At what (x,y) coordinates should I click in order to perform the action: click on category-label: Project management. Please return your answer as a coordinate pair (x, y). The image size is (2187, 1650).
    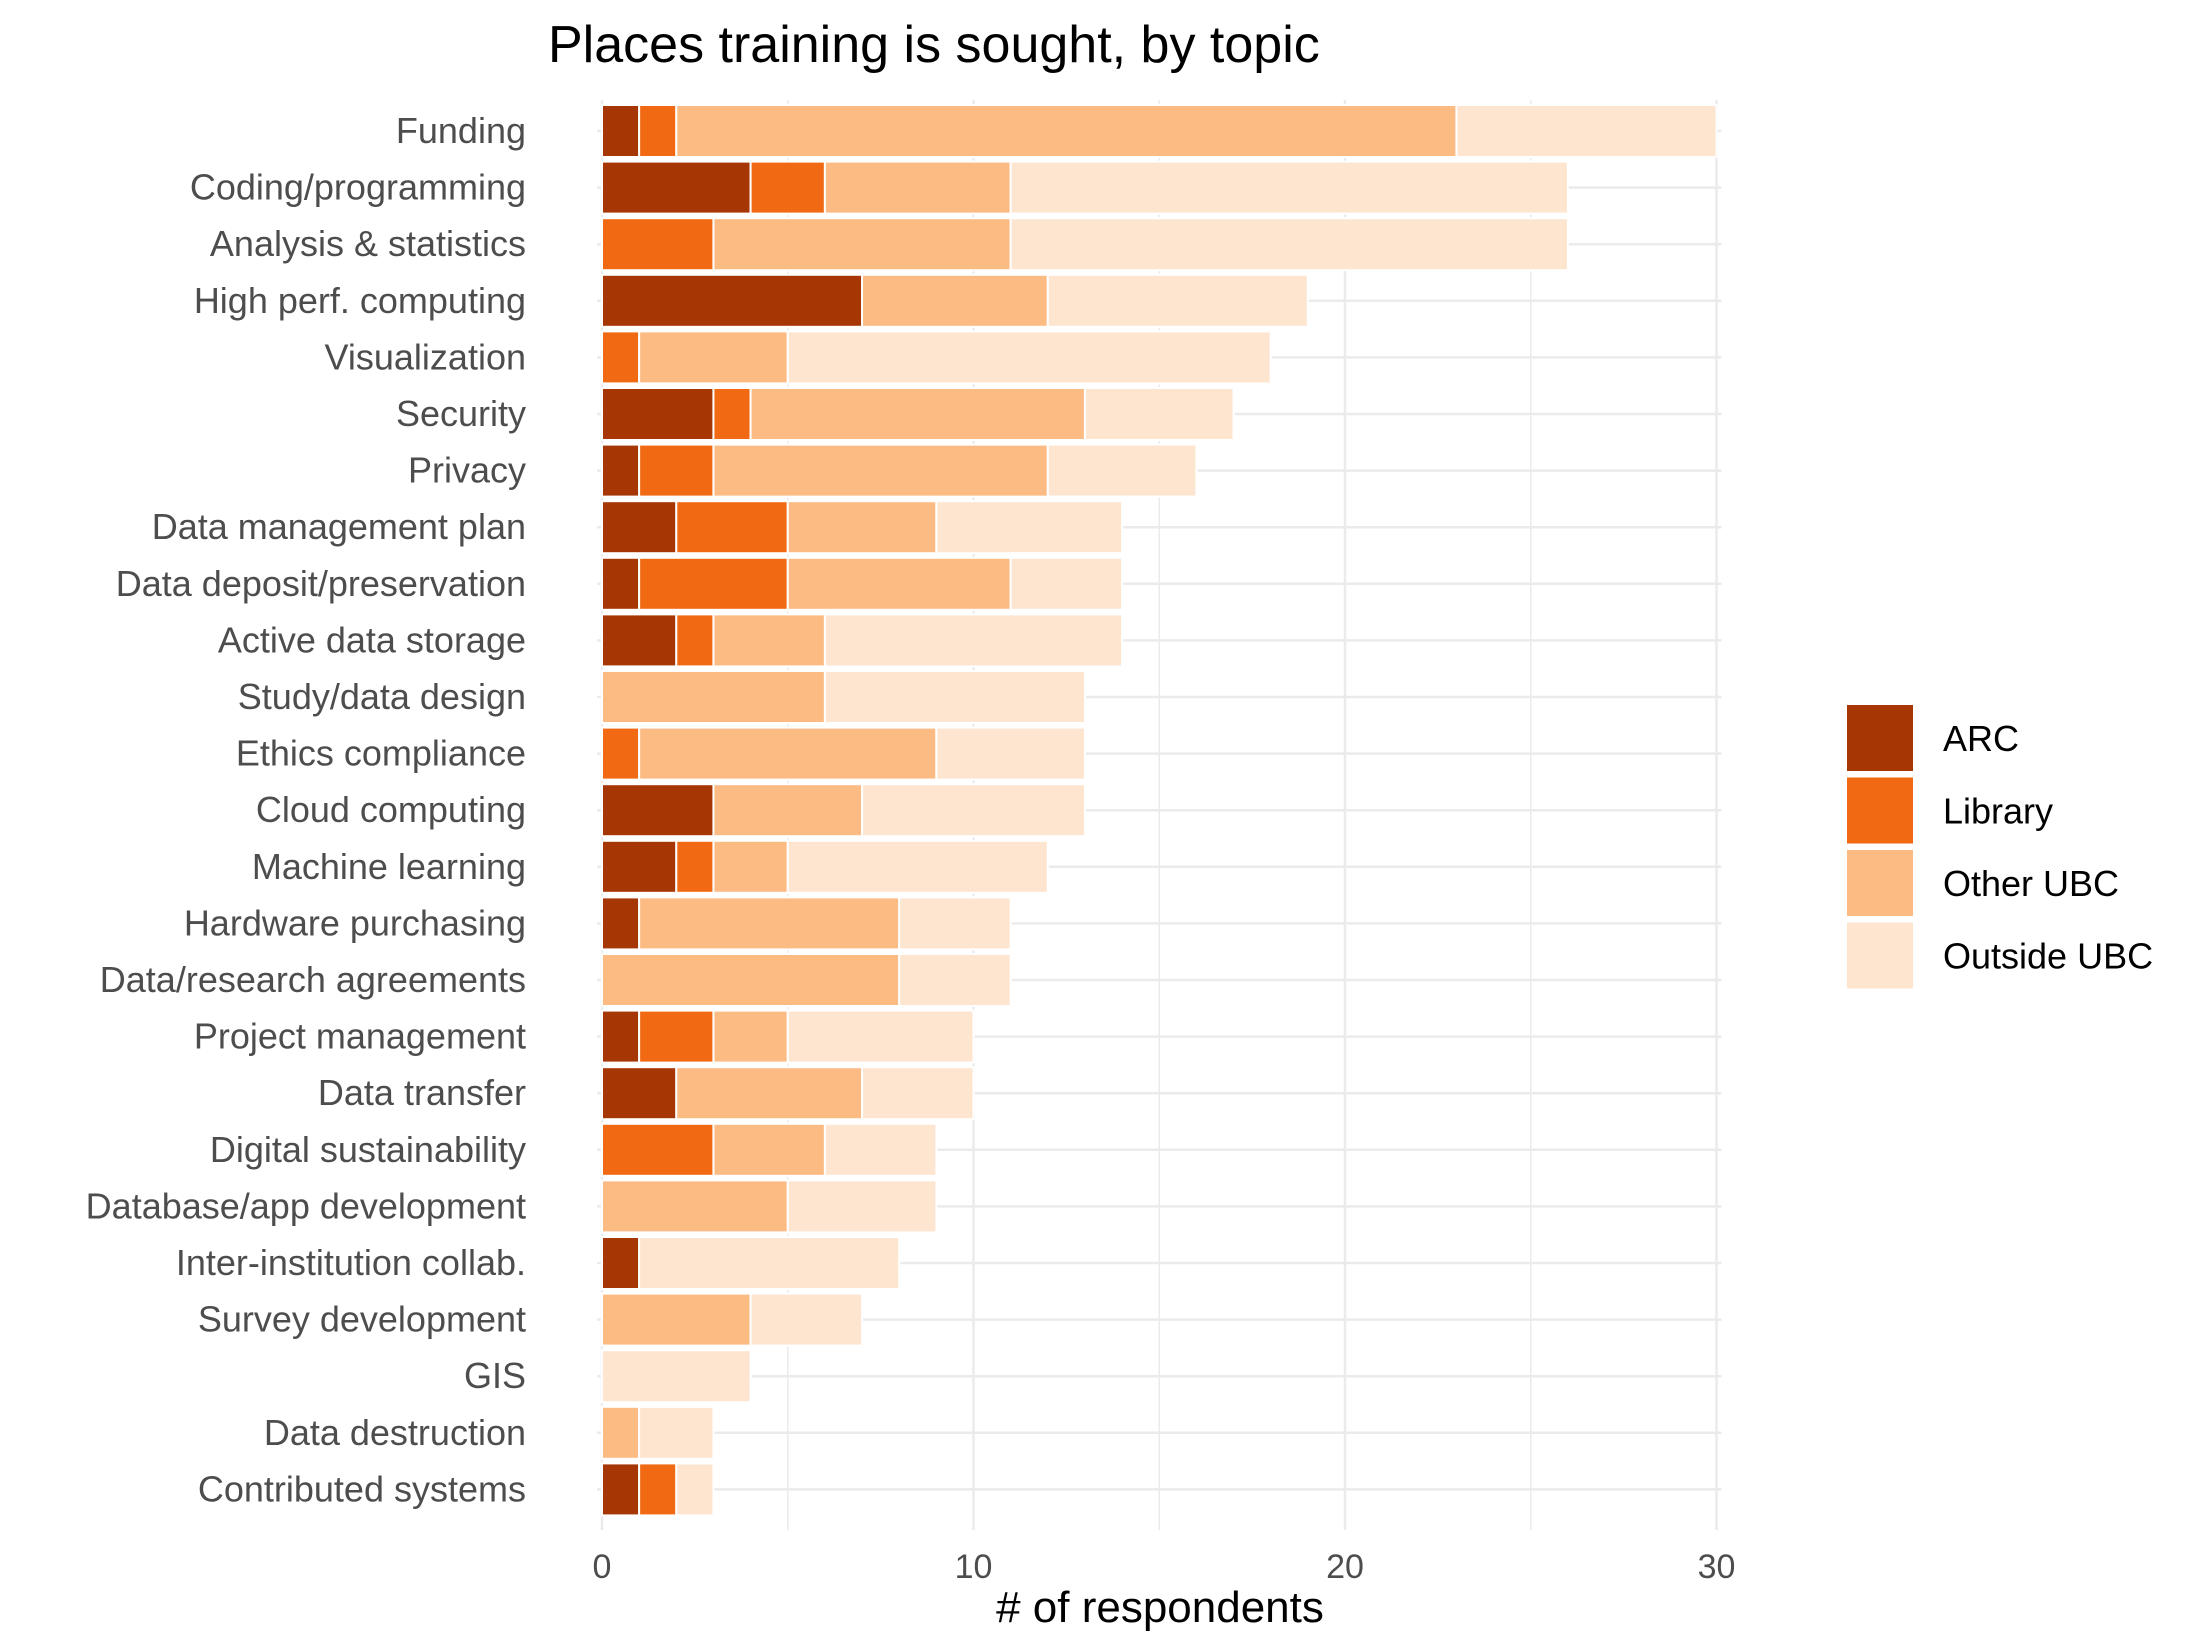
    Looking at the image, I should click on (360, 1036).